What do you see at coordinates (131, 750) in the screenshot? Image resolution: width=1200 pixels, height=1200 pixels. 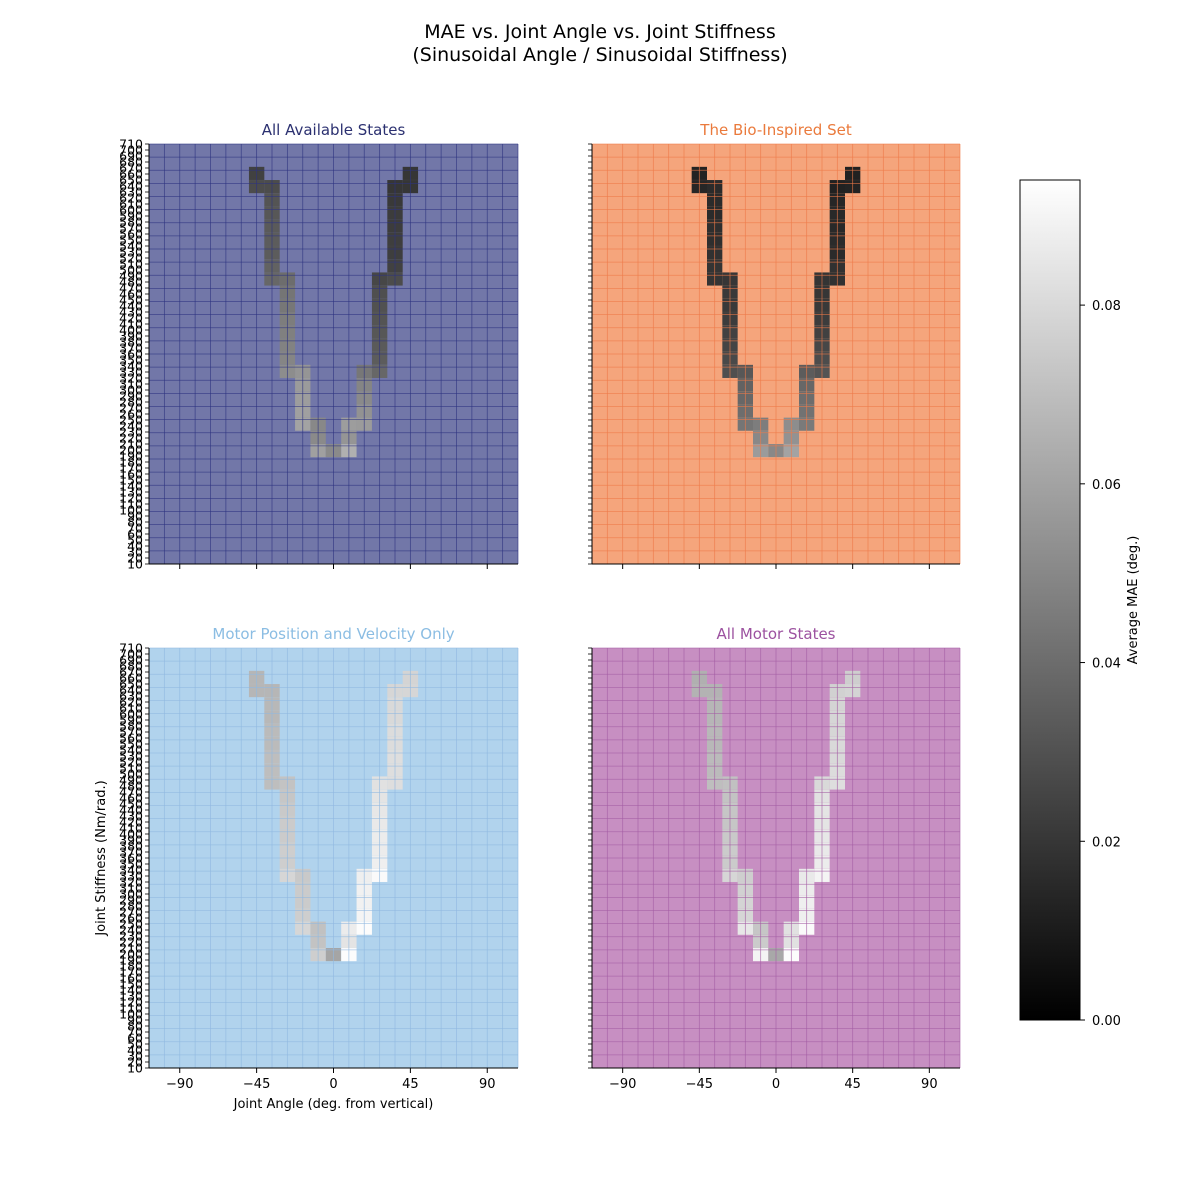 I see `y-tick-label: 540` at bounding box center [131, 750].